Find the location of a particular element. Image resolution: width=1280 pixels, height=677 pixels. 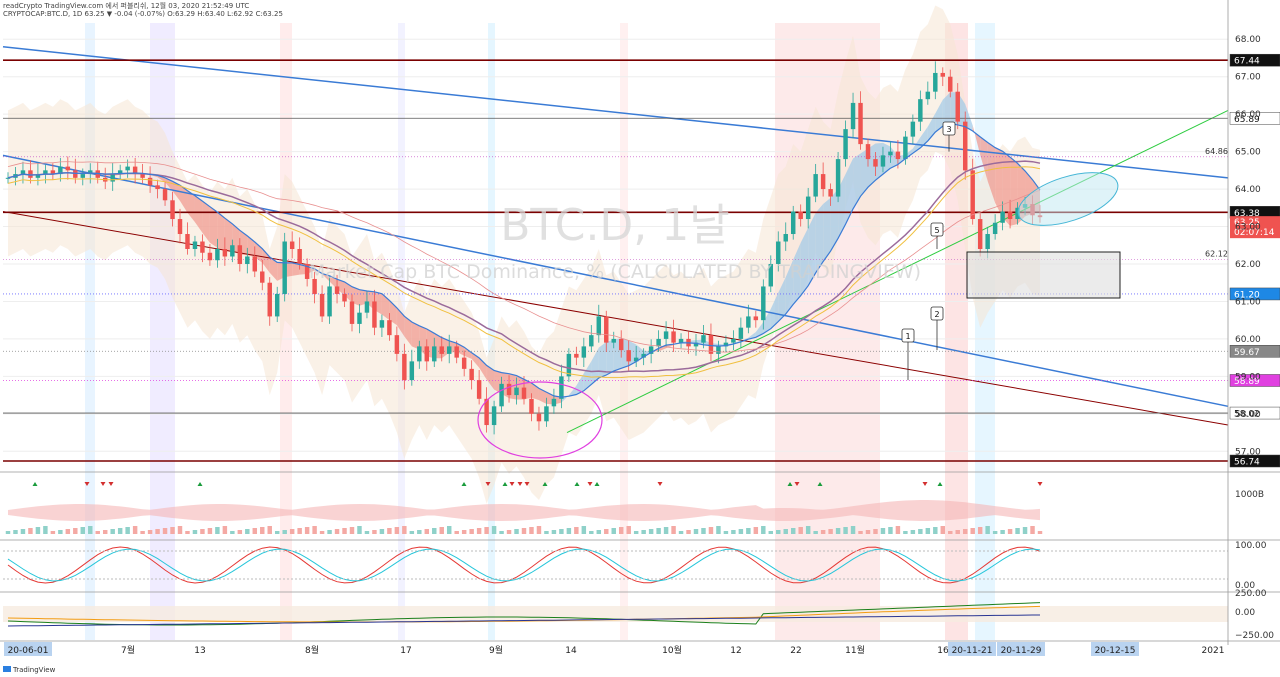

inline-level-label: 64.86 is located at coordinates (1216, 151).